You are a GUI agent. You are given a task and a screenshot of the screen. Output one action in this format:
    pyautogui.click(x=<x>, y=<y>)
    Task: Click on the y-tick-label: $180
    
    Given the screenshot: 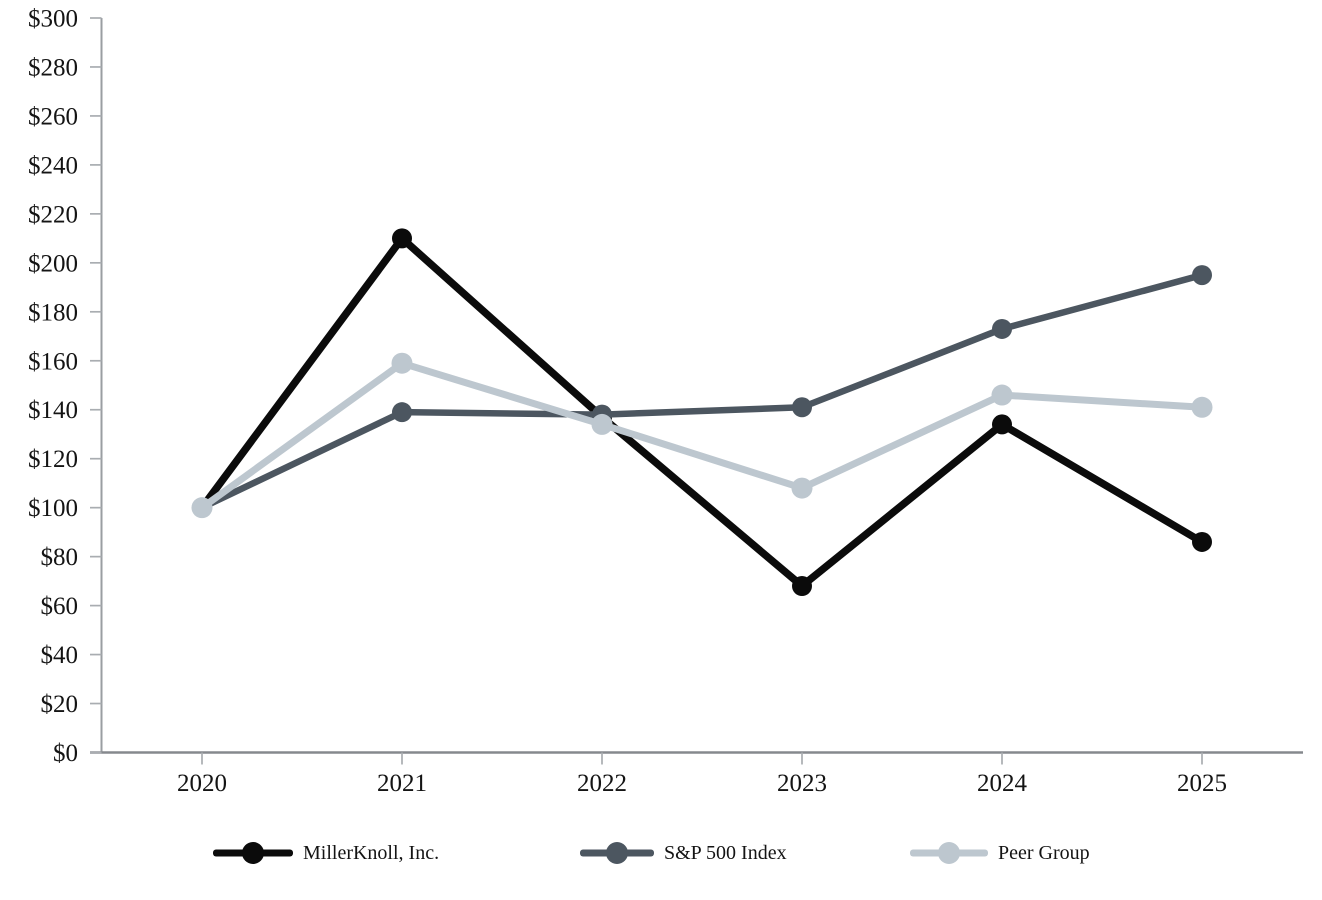 What is the action you would take?
    pyautogui.click(x=53, y=312)
    